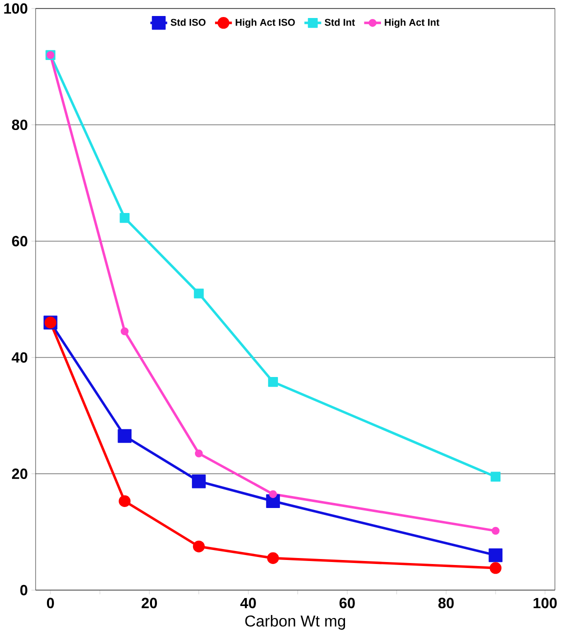  Describe the element at coordinates (295, 622) in the screenshot. I see `x-axis-title: Carbon Wt mg` at that location.